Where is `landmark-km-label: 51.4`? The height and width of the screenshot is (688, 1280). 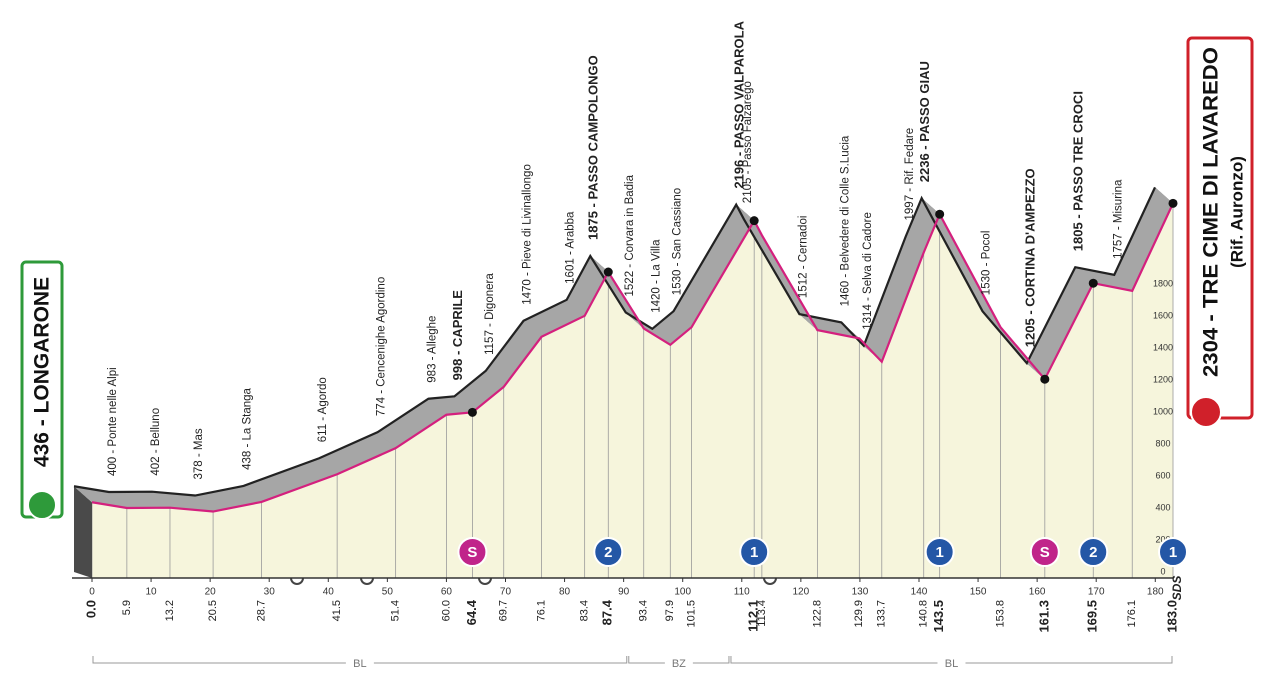 landmark-km-label: 51.4 is located at coordinates (396, 610).